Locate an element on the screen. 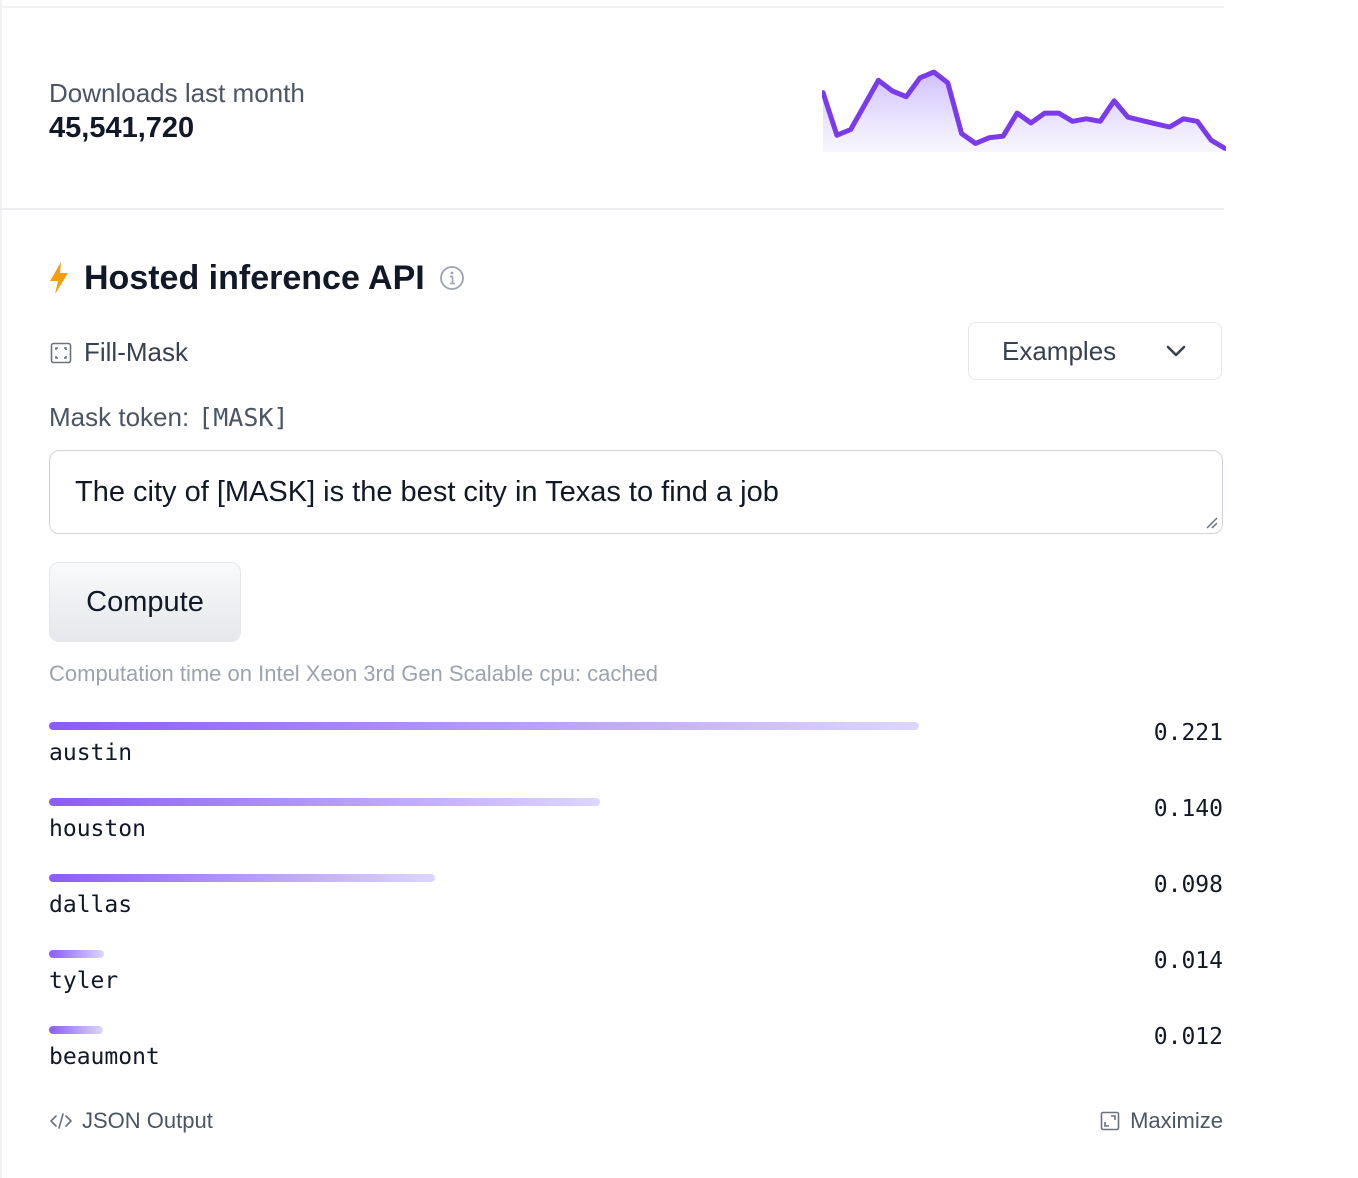  result-label: dallas is located at coordinates (91, 905).